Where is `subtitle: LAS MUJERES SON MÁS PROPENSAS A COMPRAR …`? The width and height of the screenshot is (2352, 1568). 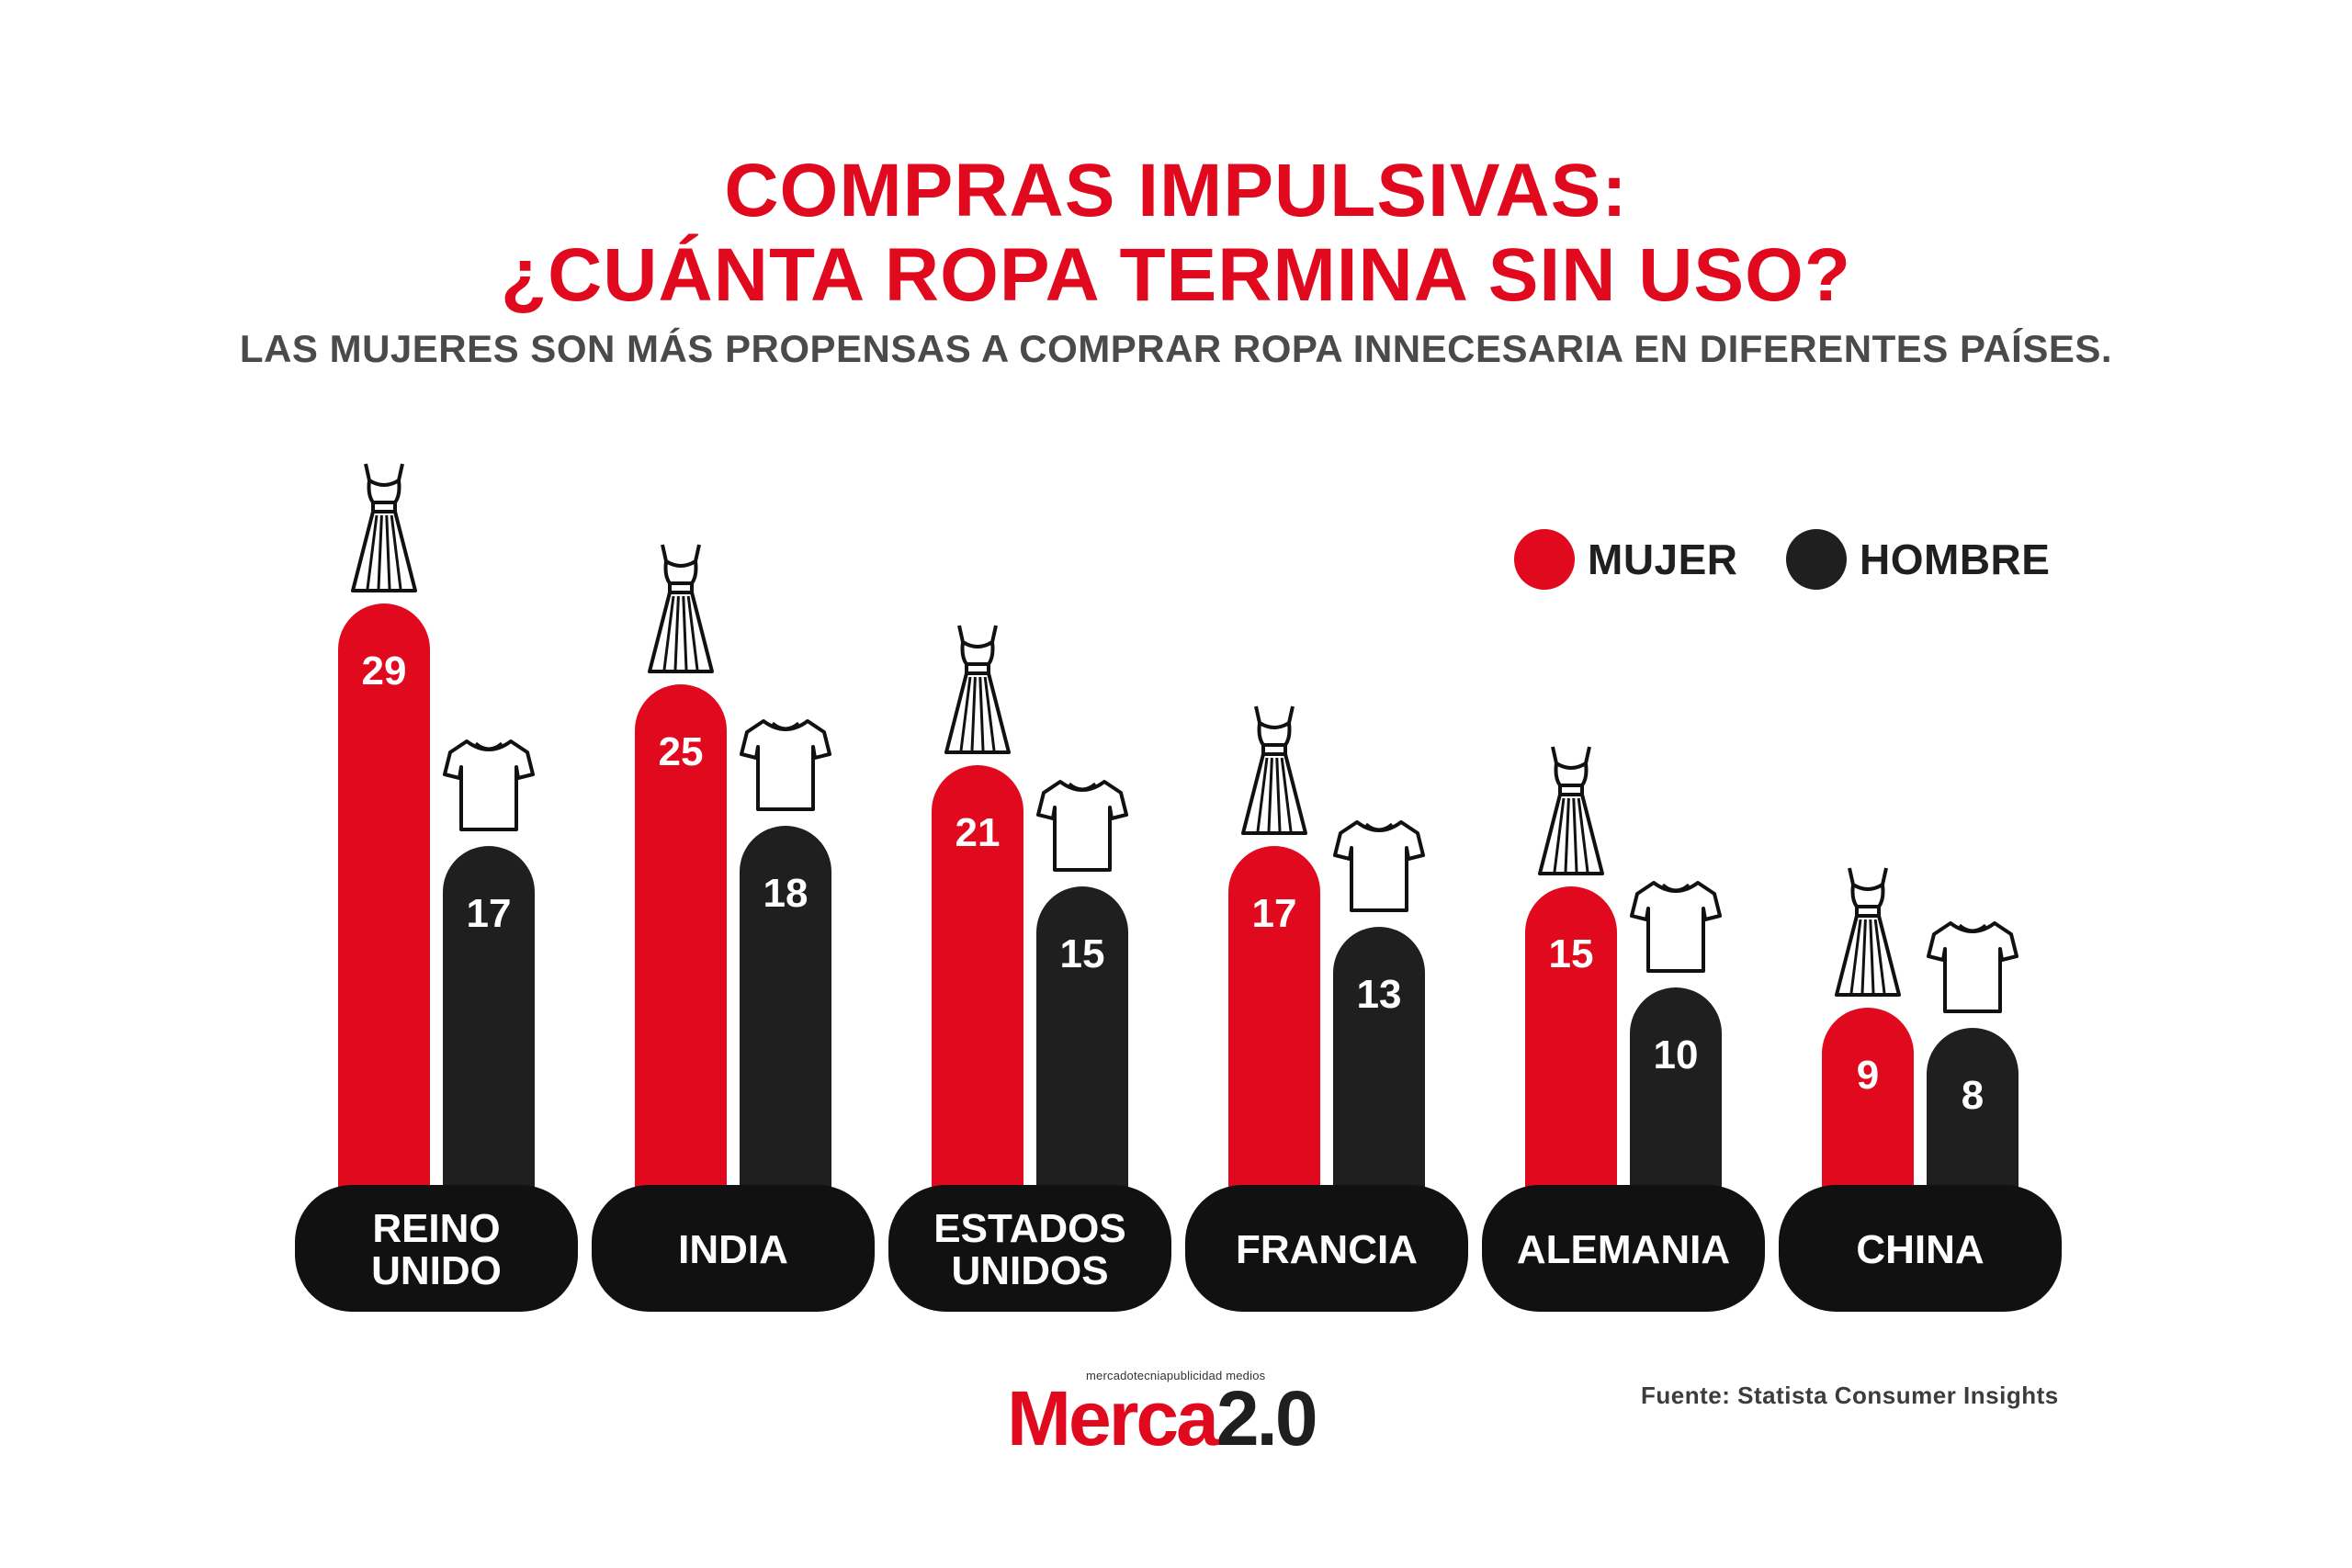
subtitle: LAS MUJERES SON MÁS PROPENSAS A COMPRAR … is located at coordinates (1176, 349).